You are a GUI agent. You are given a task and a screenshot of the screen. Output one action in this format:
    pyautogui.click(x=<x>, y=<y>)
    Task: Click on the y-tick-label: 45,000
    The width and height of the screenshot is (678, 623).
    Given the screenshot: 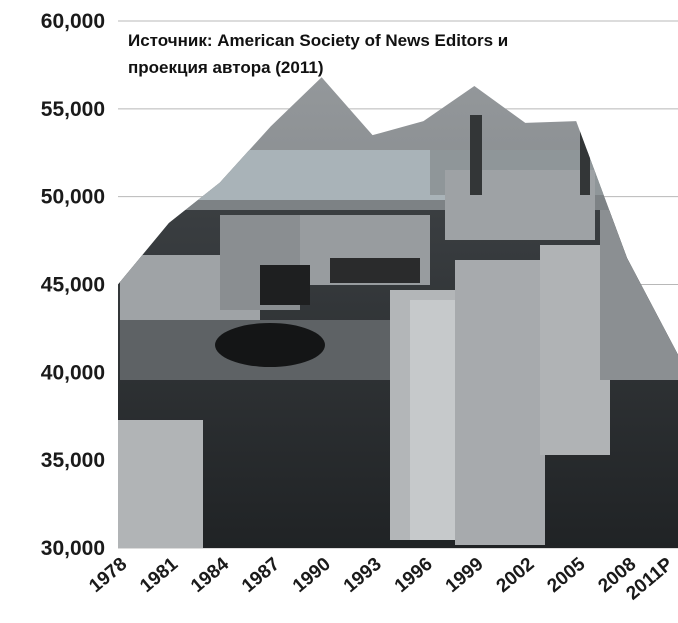 What is the action you would take?
    pyautogui.click(x=73, y=285)
    